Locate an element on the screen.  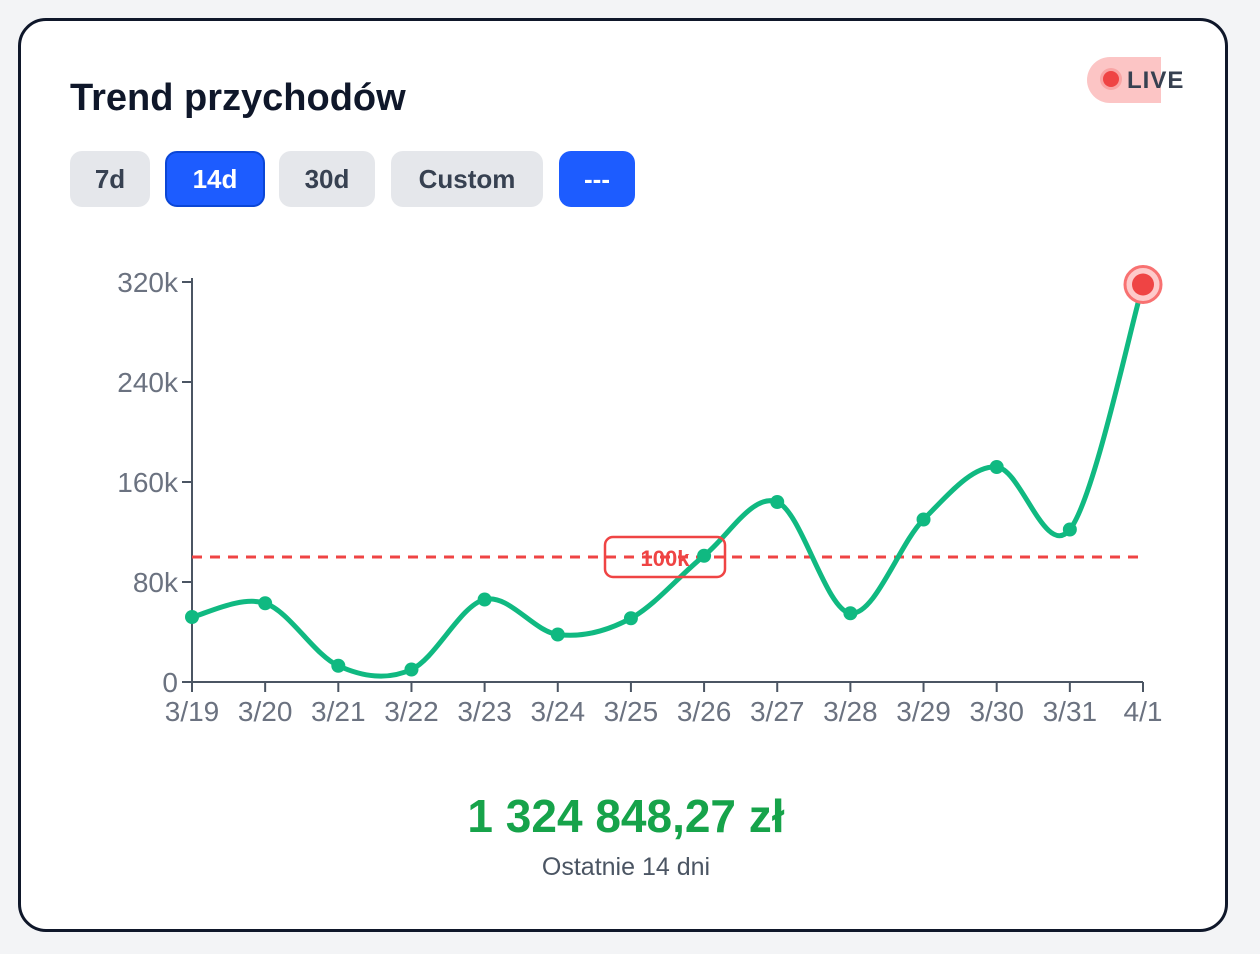
x-tick-label: 3/26 is located at coordinates (704, 711).